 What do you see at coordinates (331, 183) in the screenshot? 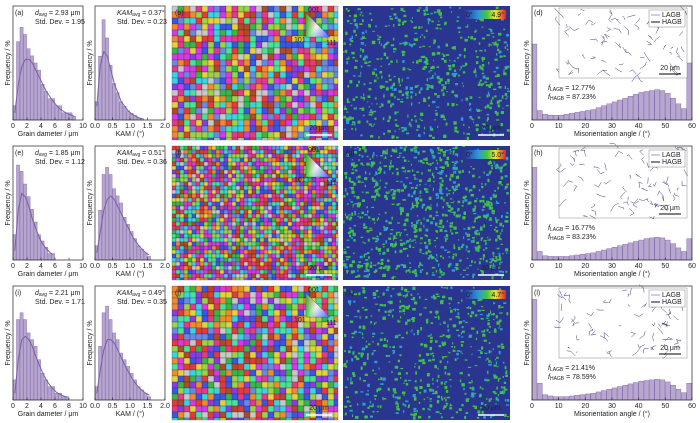
I see `ipf-label: 111` at bounding box center [331, 183].